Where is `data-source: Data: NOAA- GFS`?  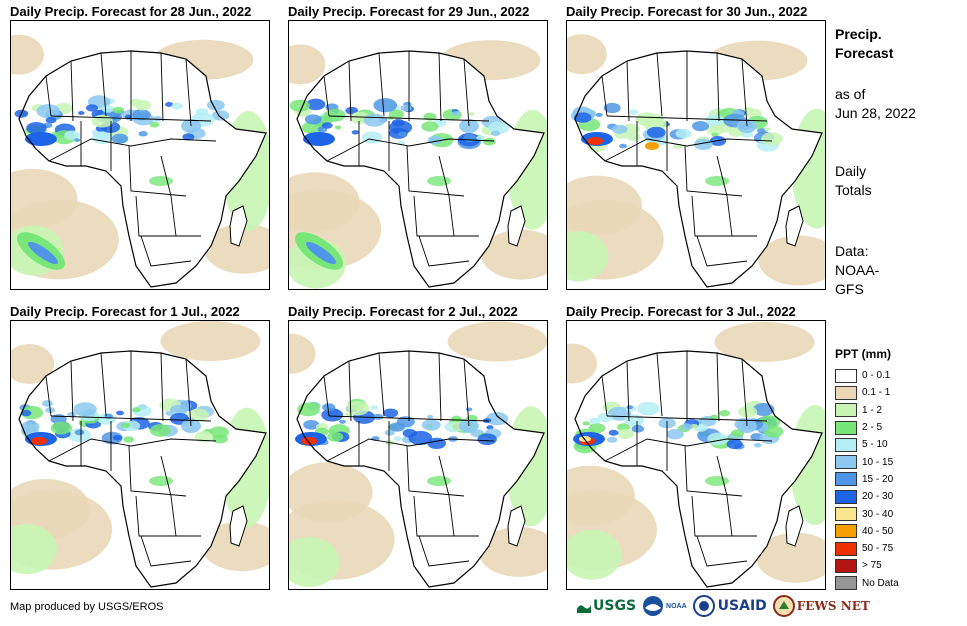 data-source: Data: NOAA- GFS is located at coordinates (857, 270).